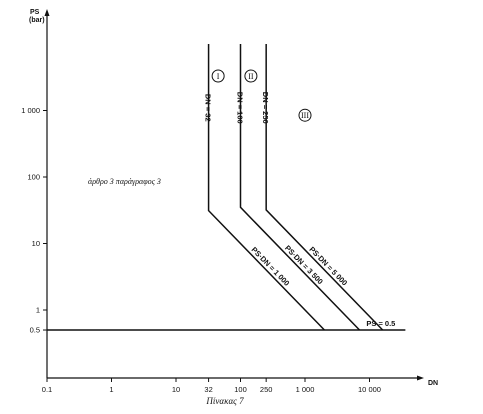 The height and width of the screenshot is (414, 483). Describe the element at coordinates (111, 389) in the screenshot. I see `x-tick-label-1: 1` at that location.